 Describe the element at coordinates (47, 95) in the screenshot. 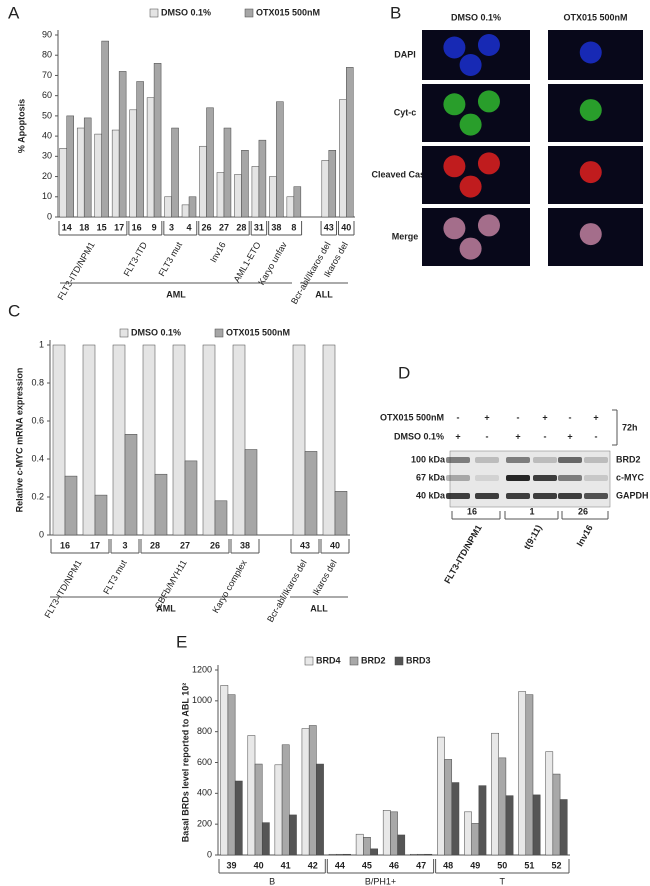

I see `y-tick-label: 60` at that location.